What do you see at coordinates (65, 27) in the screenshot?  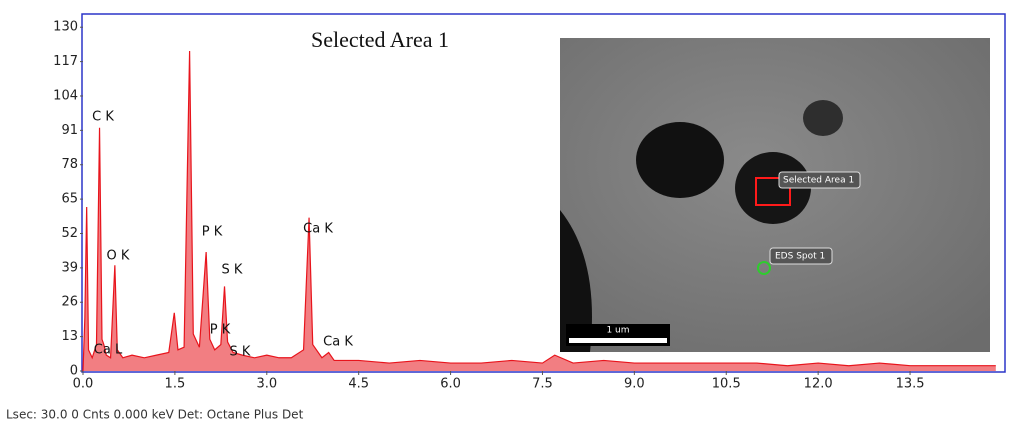 I see `y-tick-label: 130` at bounding box center [65, 27].